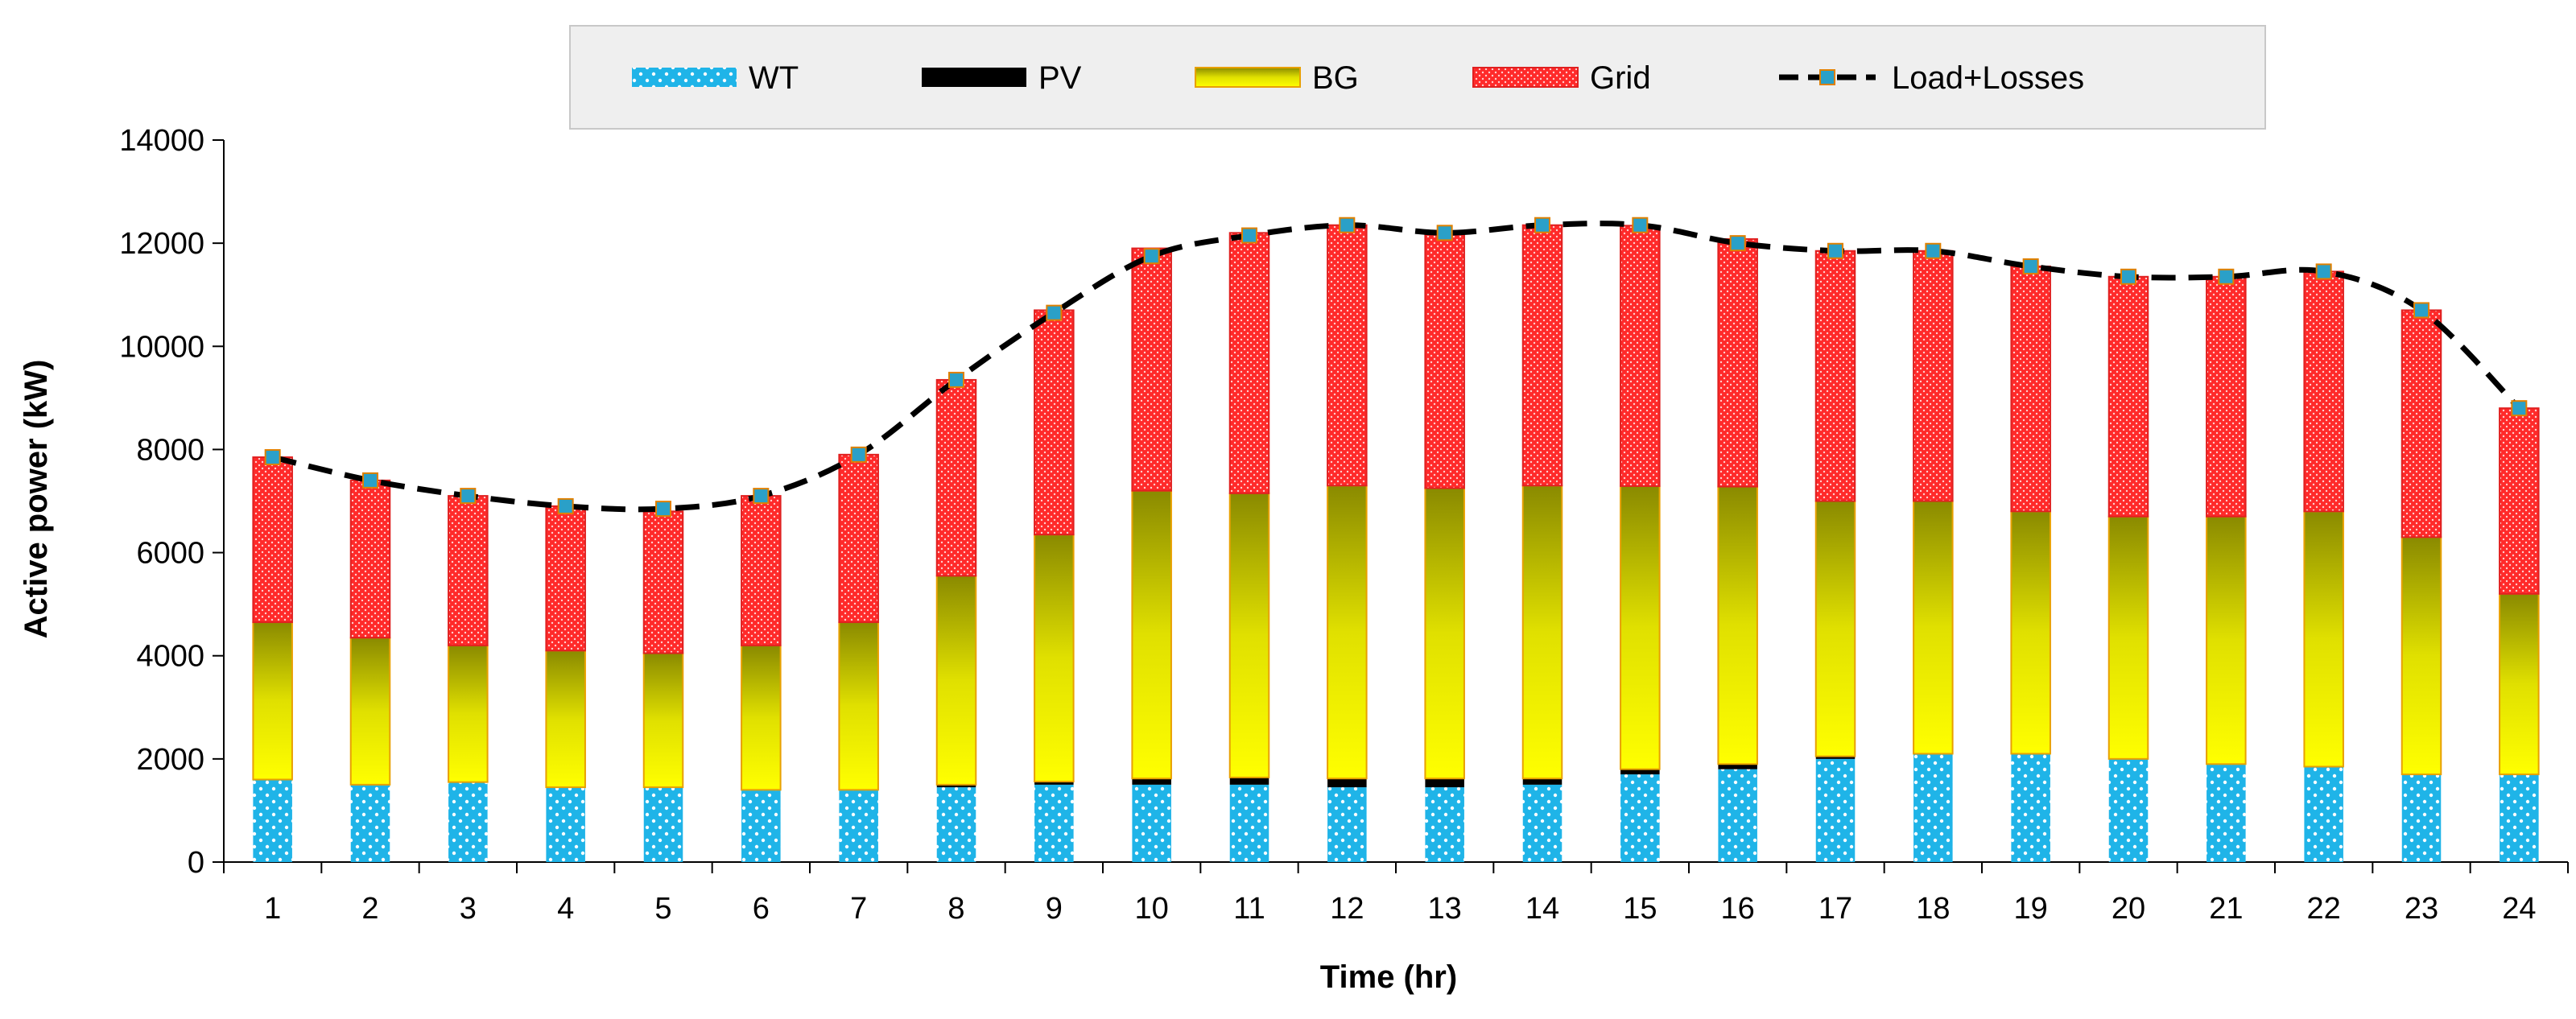  I want to click on x-axis-title: Time (hr), so click(1388, 977).